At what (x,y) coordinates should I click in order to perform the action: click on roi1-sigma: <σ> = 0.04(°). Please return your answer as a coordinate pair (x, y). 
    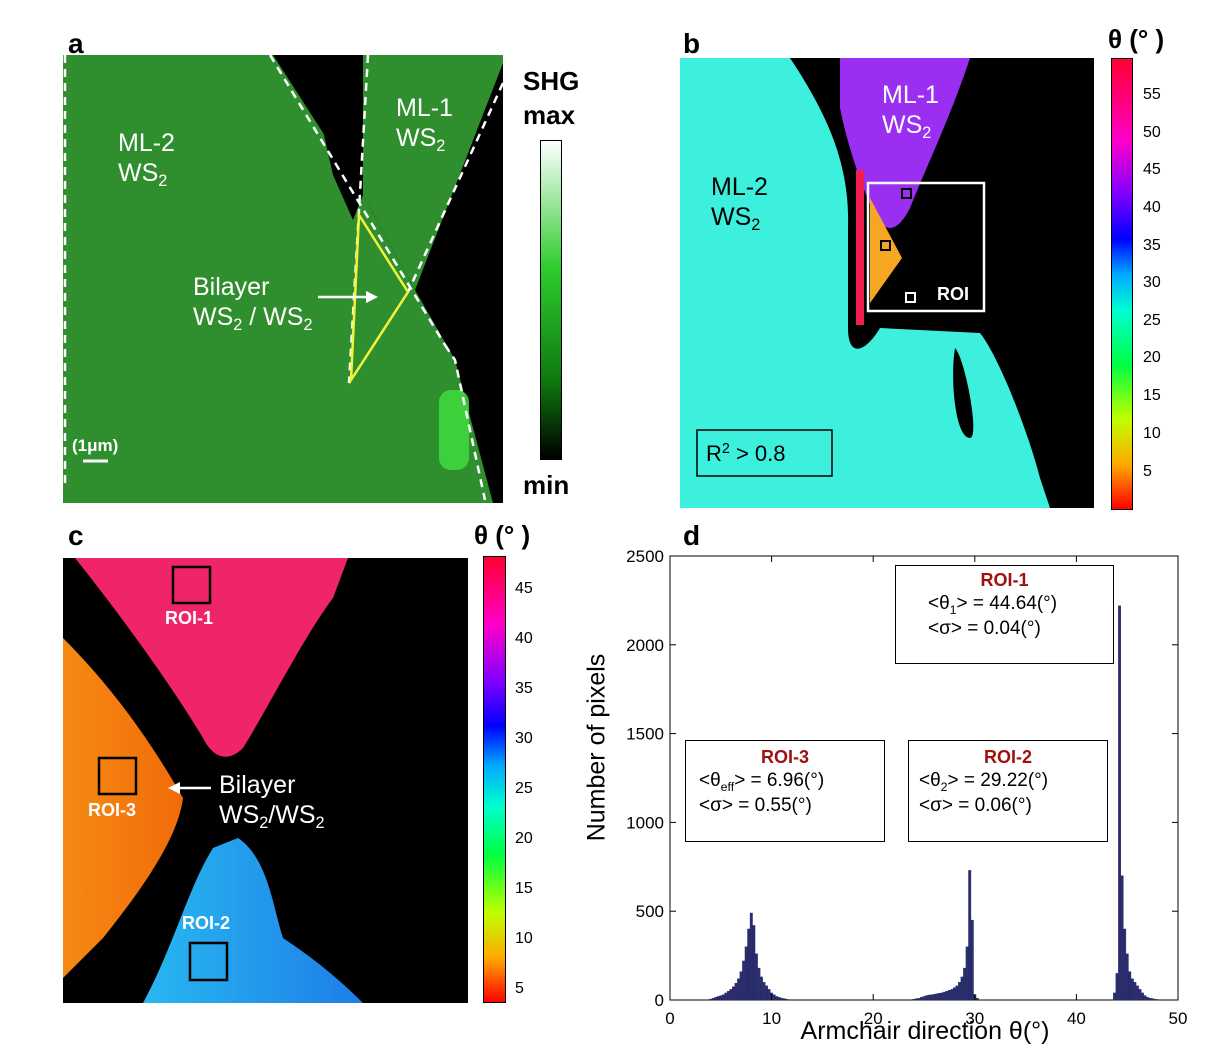
    Looking at the image, I should click on (984, 628).